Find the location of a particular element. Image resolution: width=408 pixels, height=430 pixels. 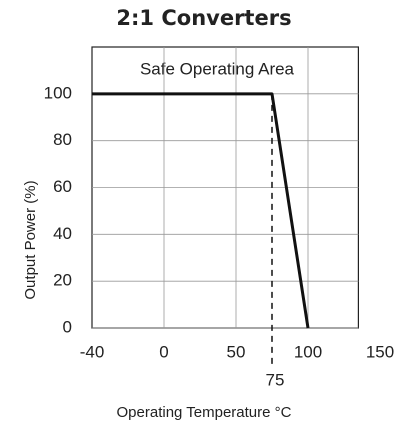

y-tick-label: 100 is located at coordinates (58, 92).